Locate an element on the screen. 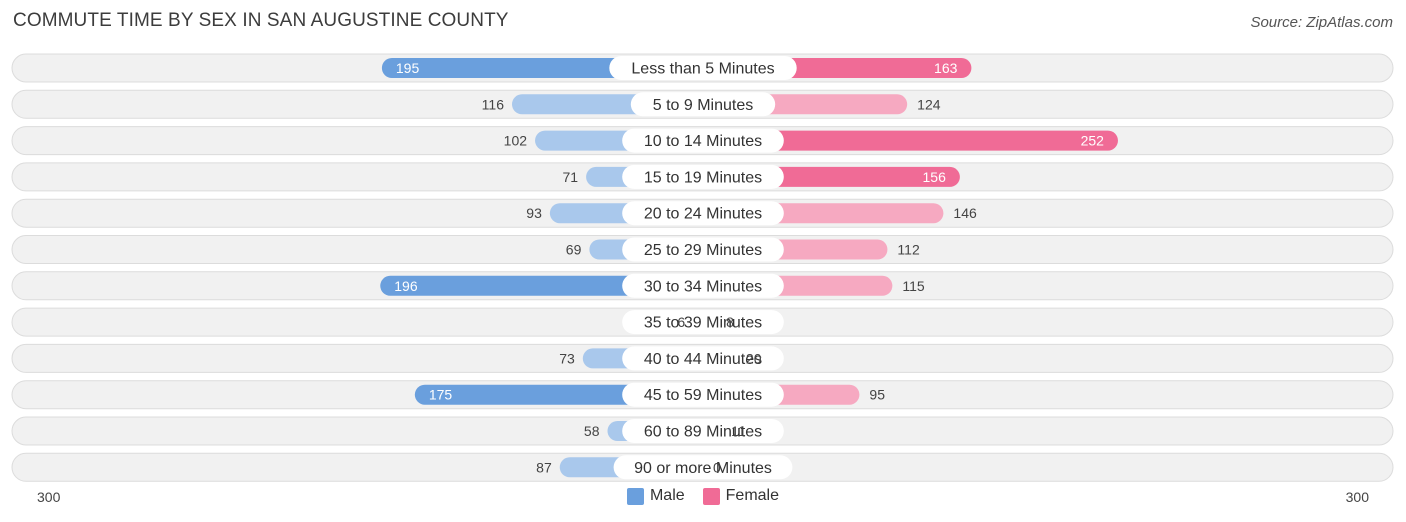 The image size is (1406, 522). value-label-female: 163 is located at coordinates (946, 68).